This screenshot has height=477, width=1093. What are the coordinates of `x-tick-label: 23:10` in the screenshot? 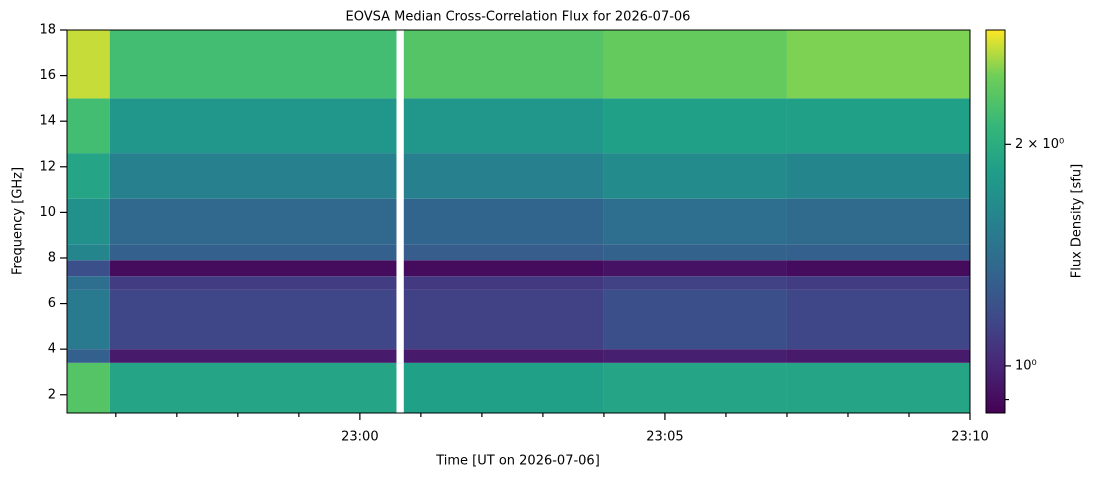 It's located at (969, 437).